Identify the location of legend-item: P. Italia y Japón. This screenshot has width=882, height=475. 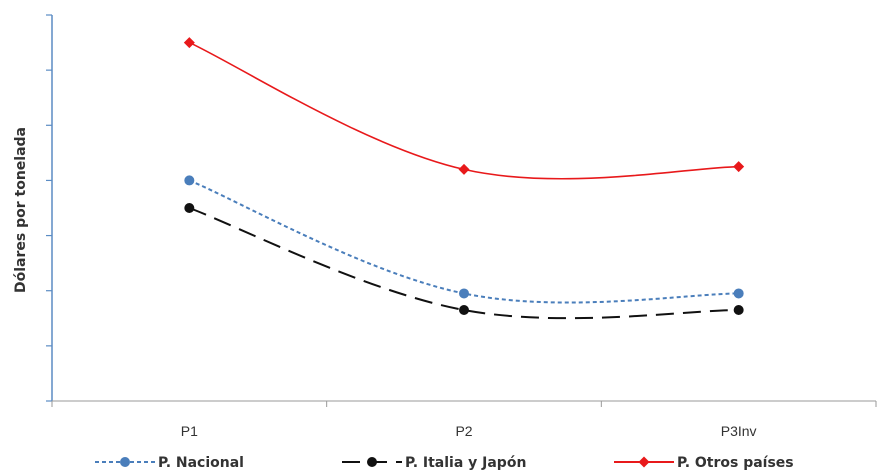
(434, 463).